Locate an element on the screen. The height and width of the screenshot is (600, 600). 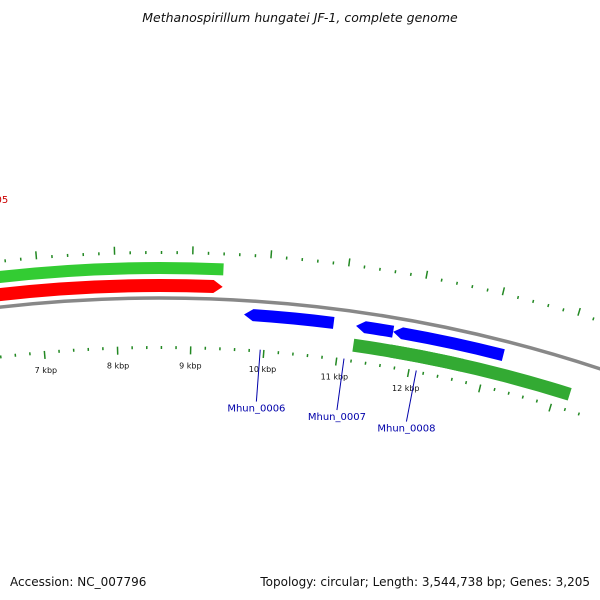
tick-label-11kbp: 11 kbp is located at coordinates (335, 376).